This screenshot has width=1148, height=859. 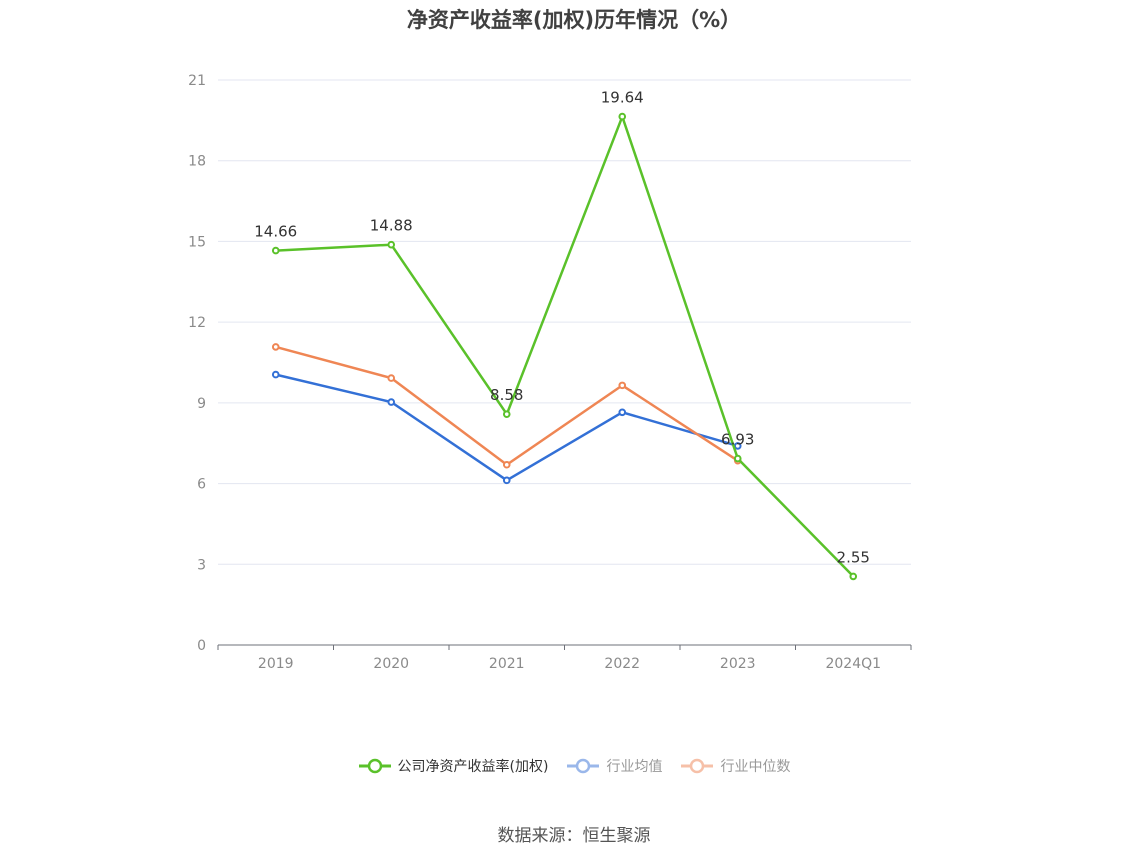 I want to click on x-tick-label: 2024Q1, so click(x=853, y=664).